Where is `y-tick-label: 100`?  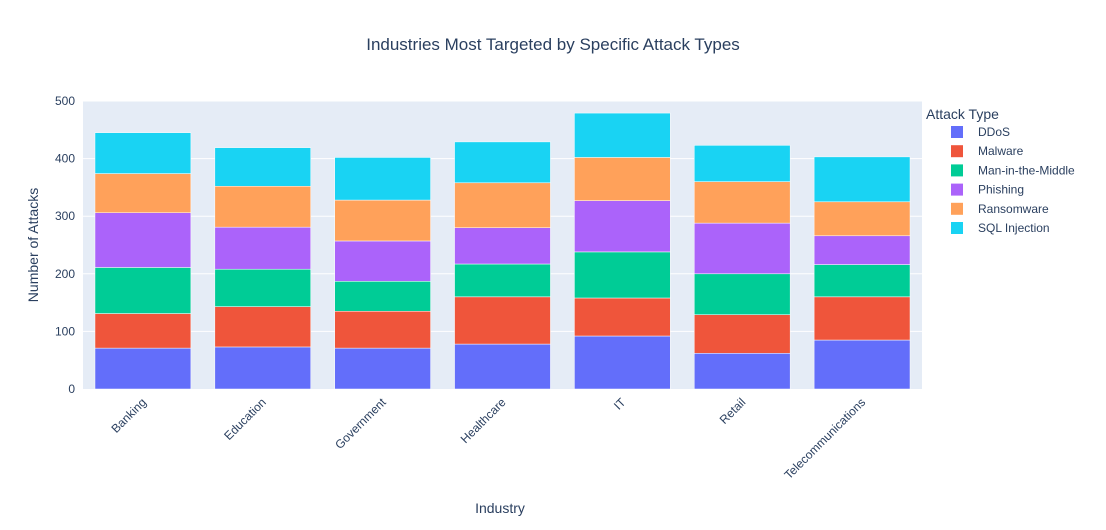
y-tick-label: 100 is located at coordinates (65, 331).